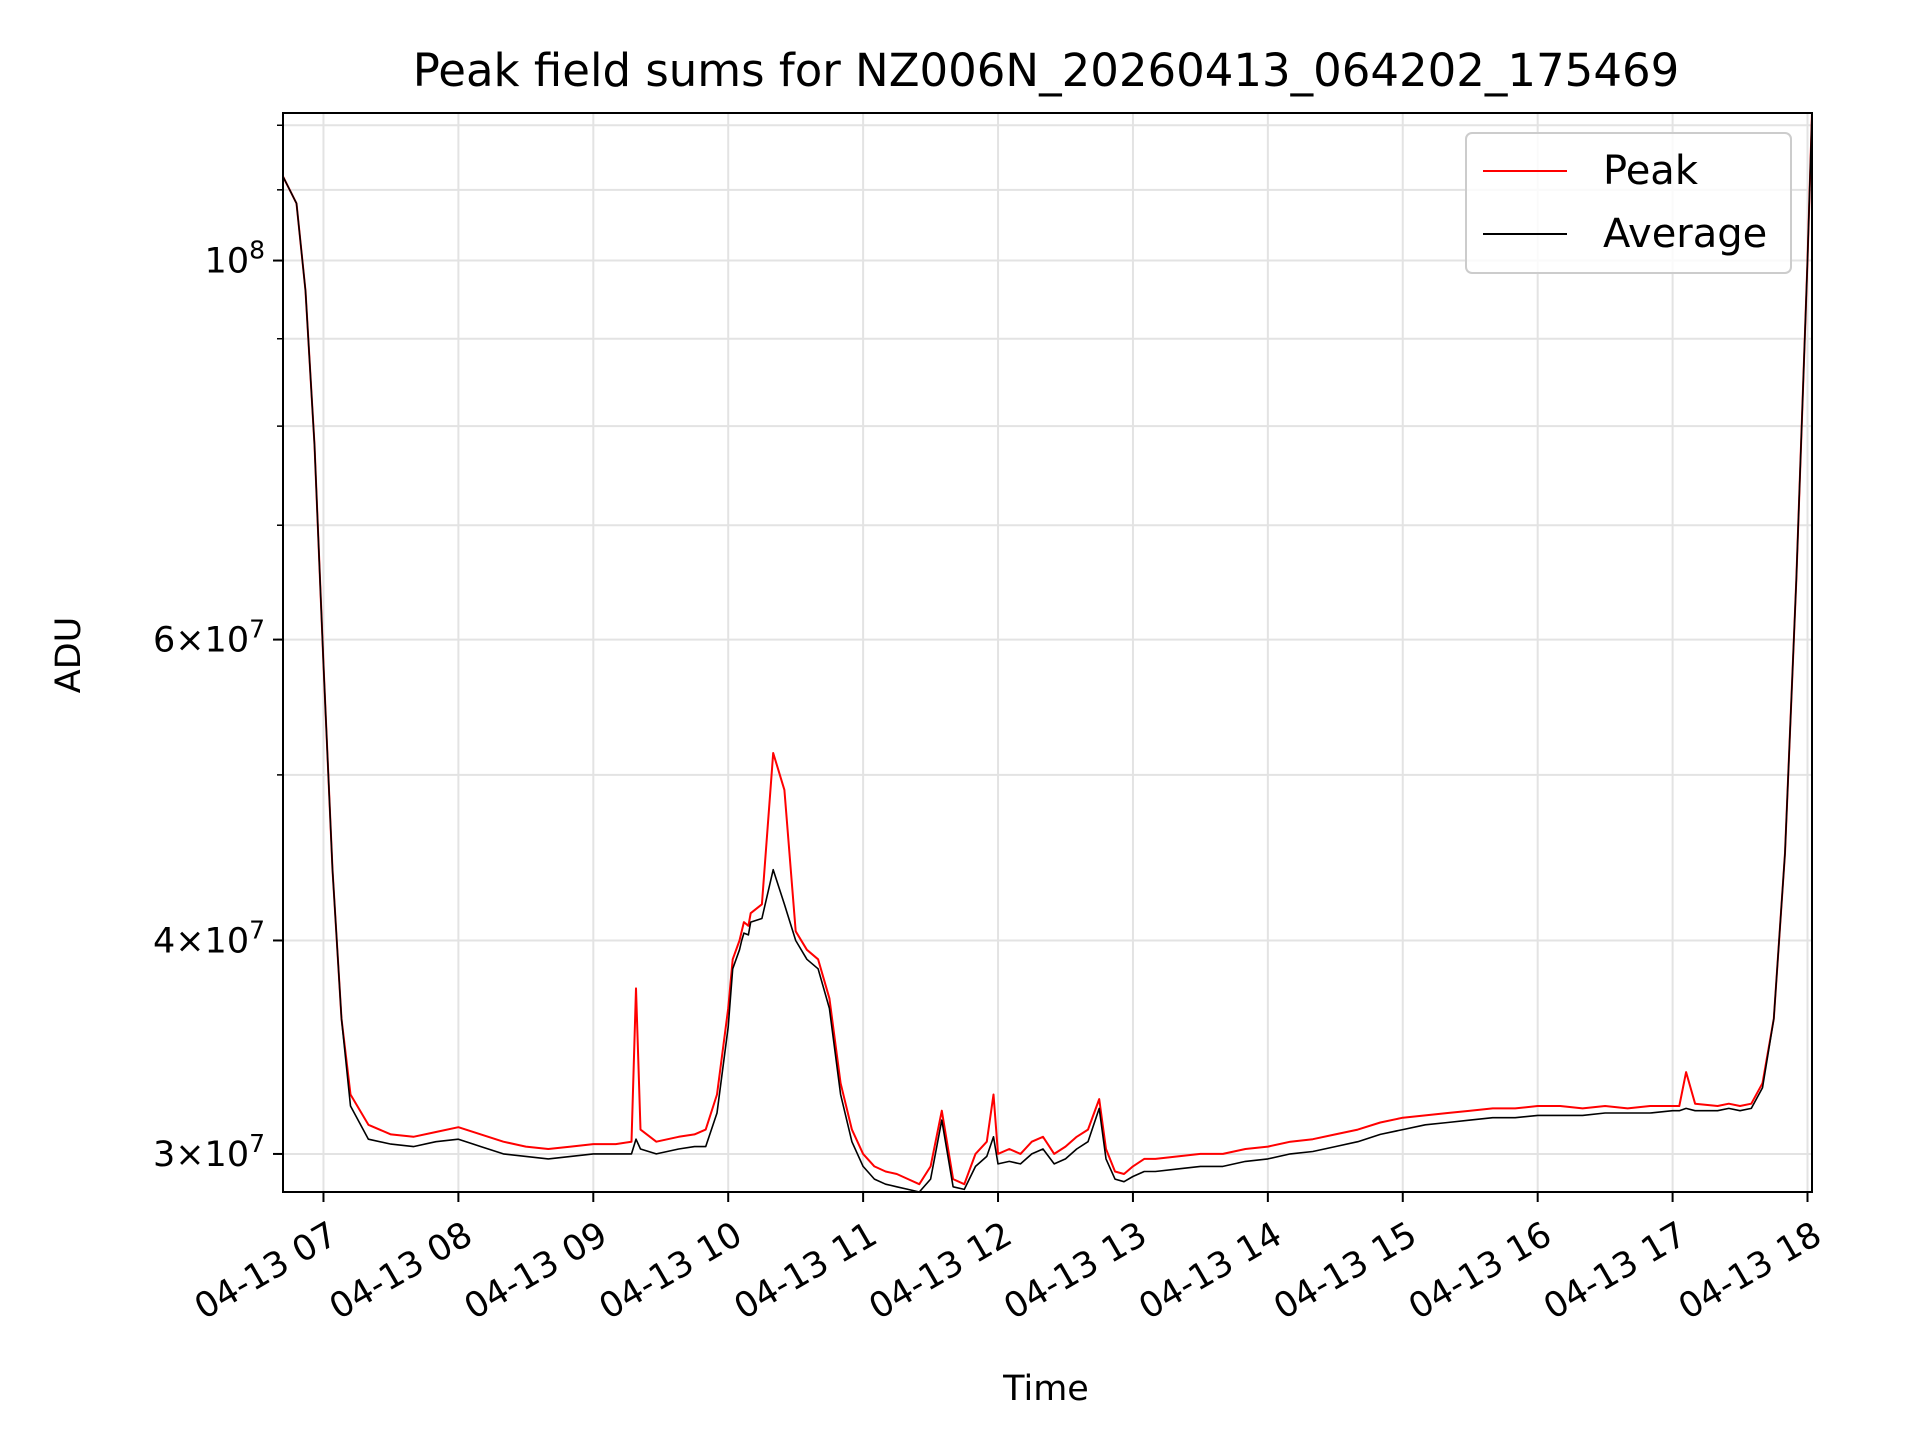 This screenshot has height=1440, width=1920. What do you see at coordinates (69, 655) in the screenshot?
I see `y-axis-label: ADU` at bounding box center [69, 655].